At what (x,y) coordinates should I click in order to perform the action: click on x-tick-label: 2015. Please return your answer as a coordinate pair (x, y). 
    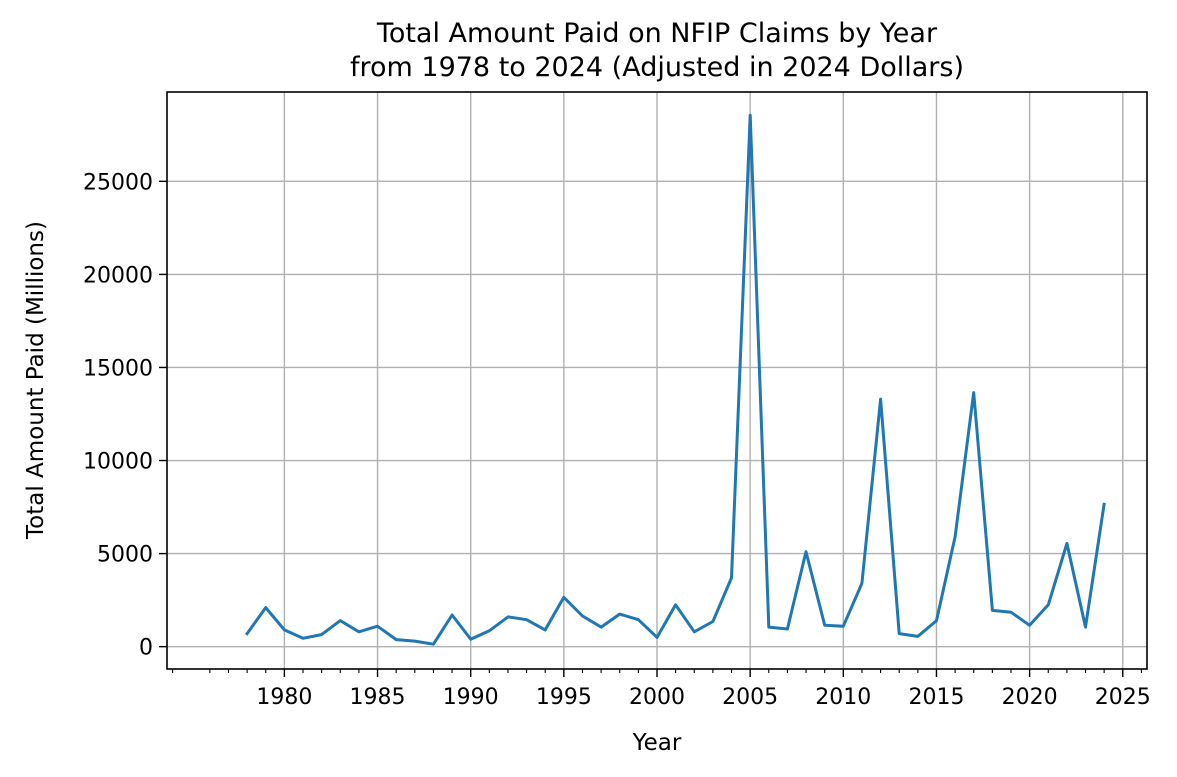
    Looking at the image, I should click on (936, 697).